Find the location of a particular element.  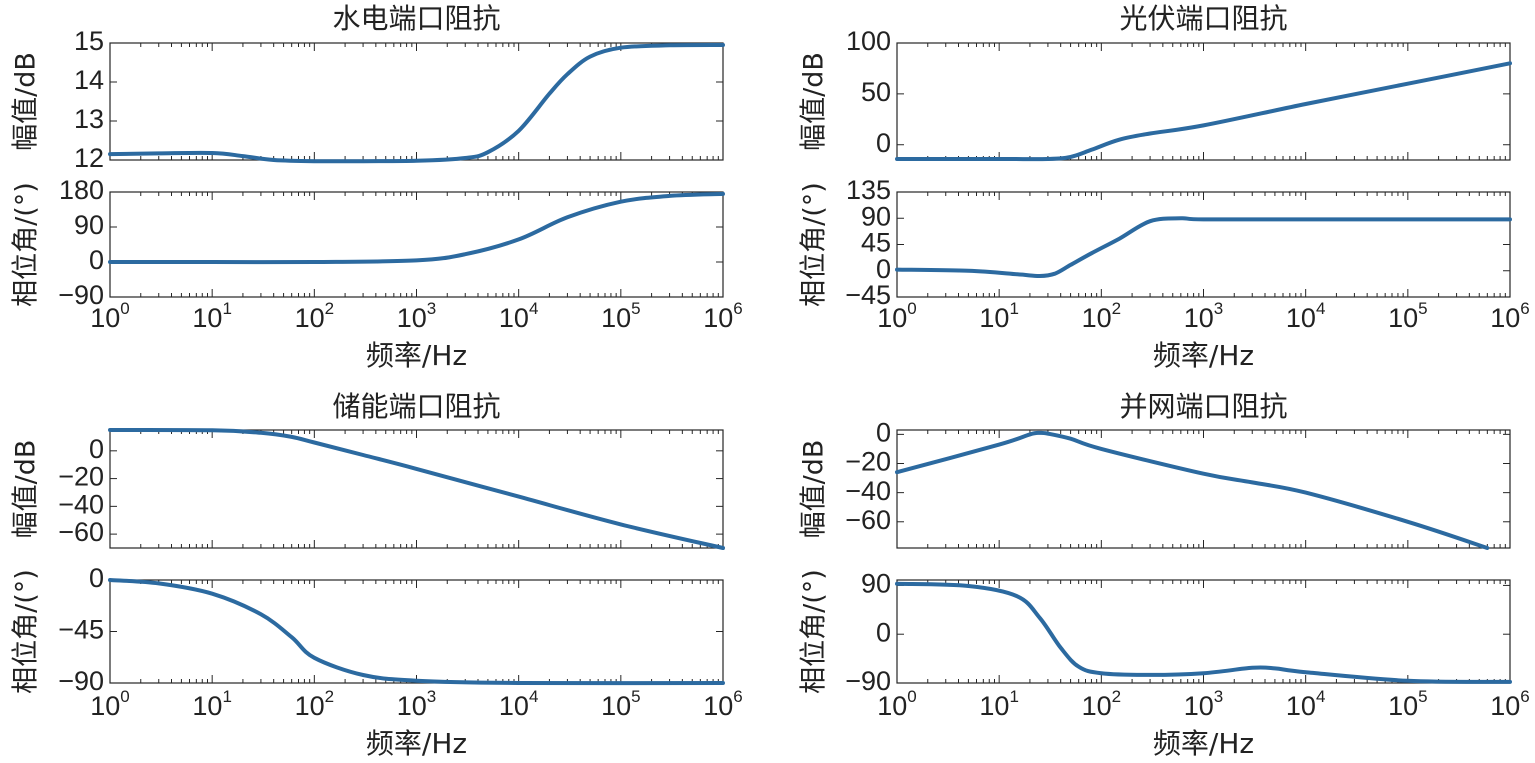

subplot-title: 并网端口阻抗 is located at coordinates (1203, 406).